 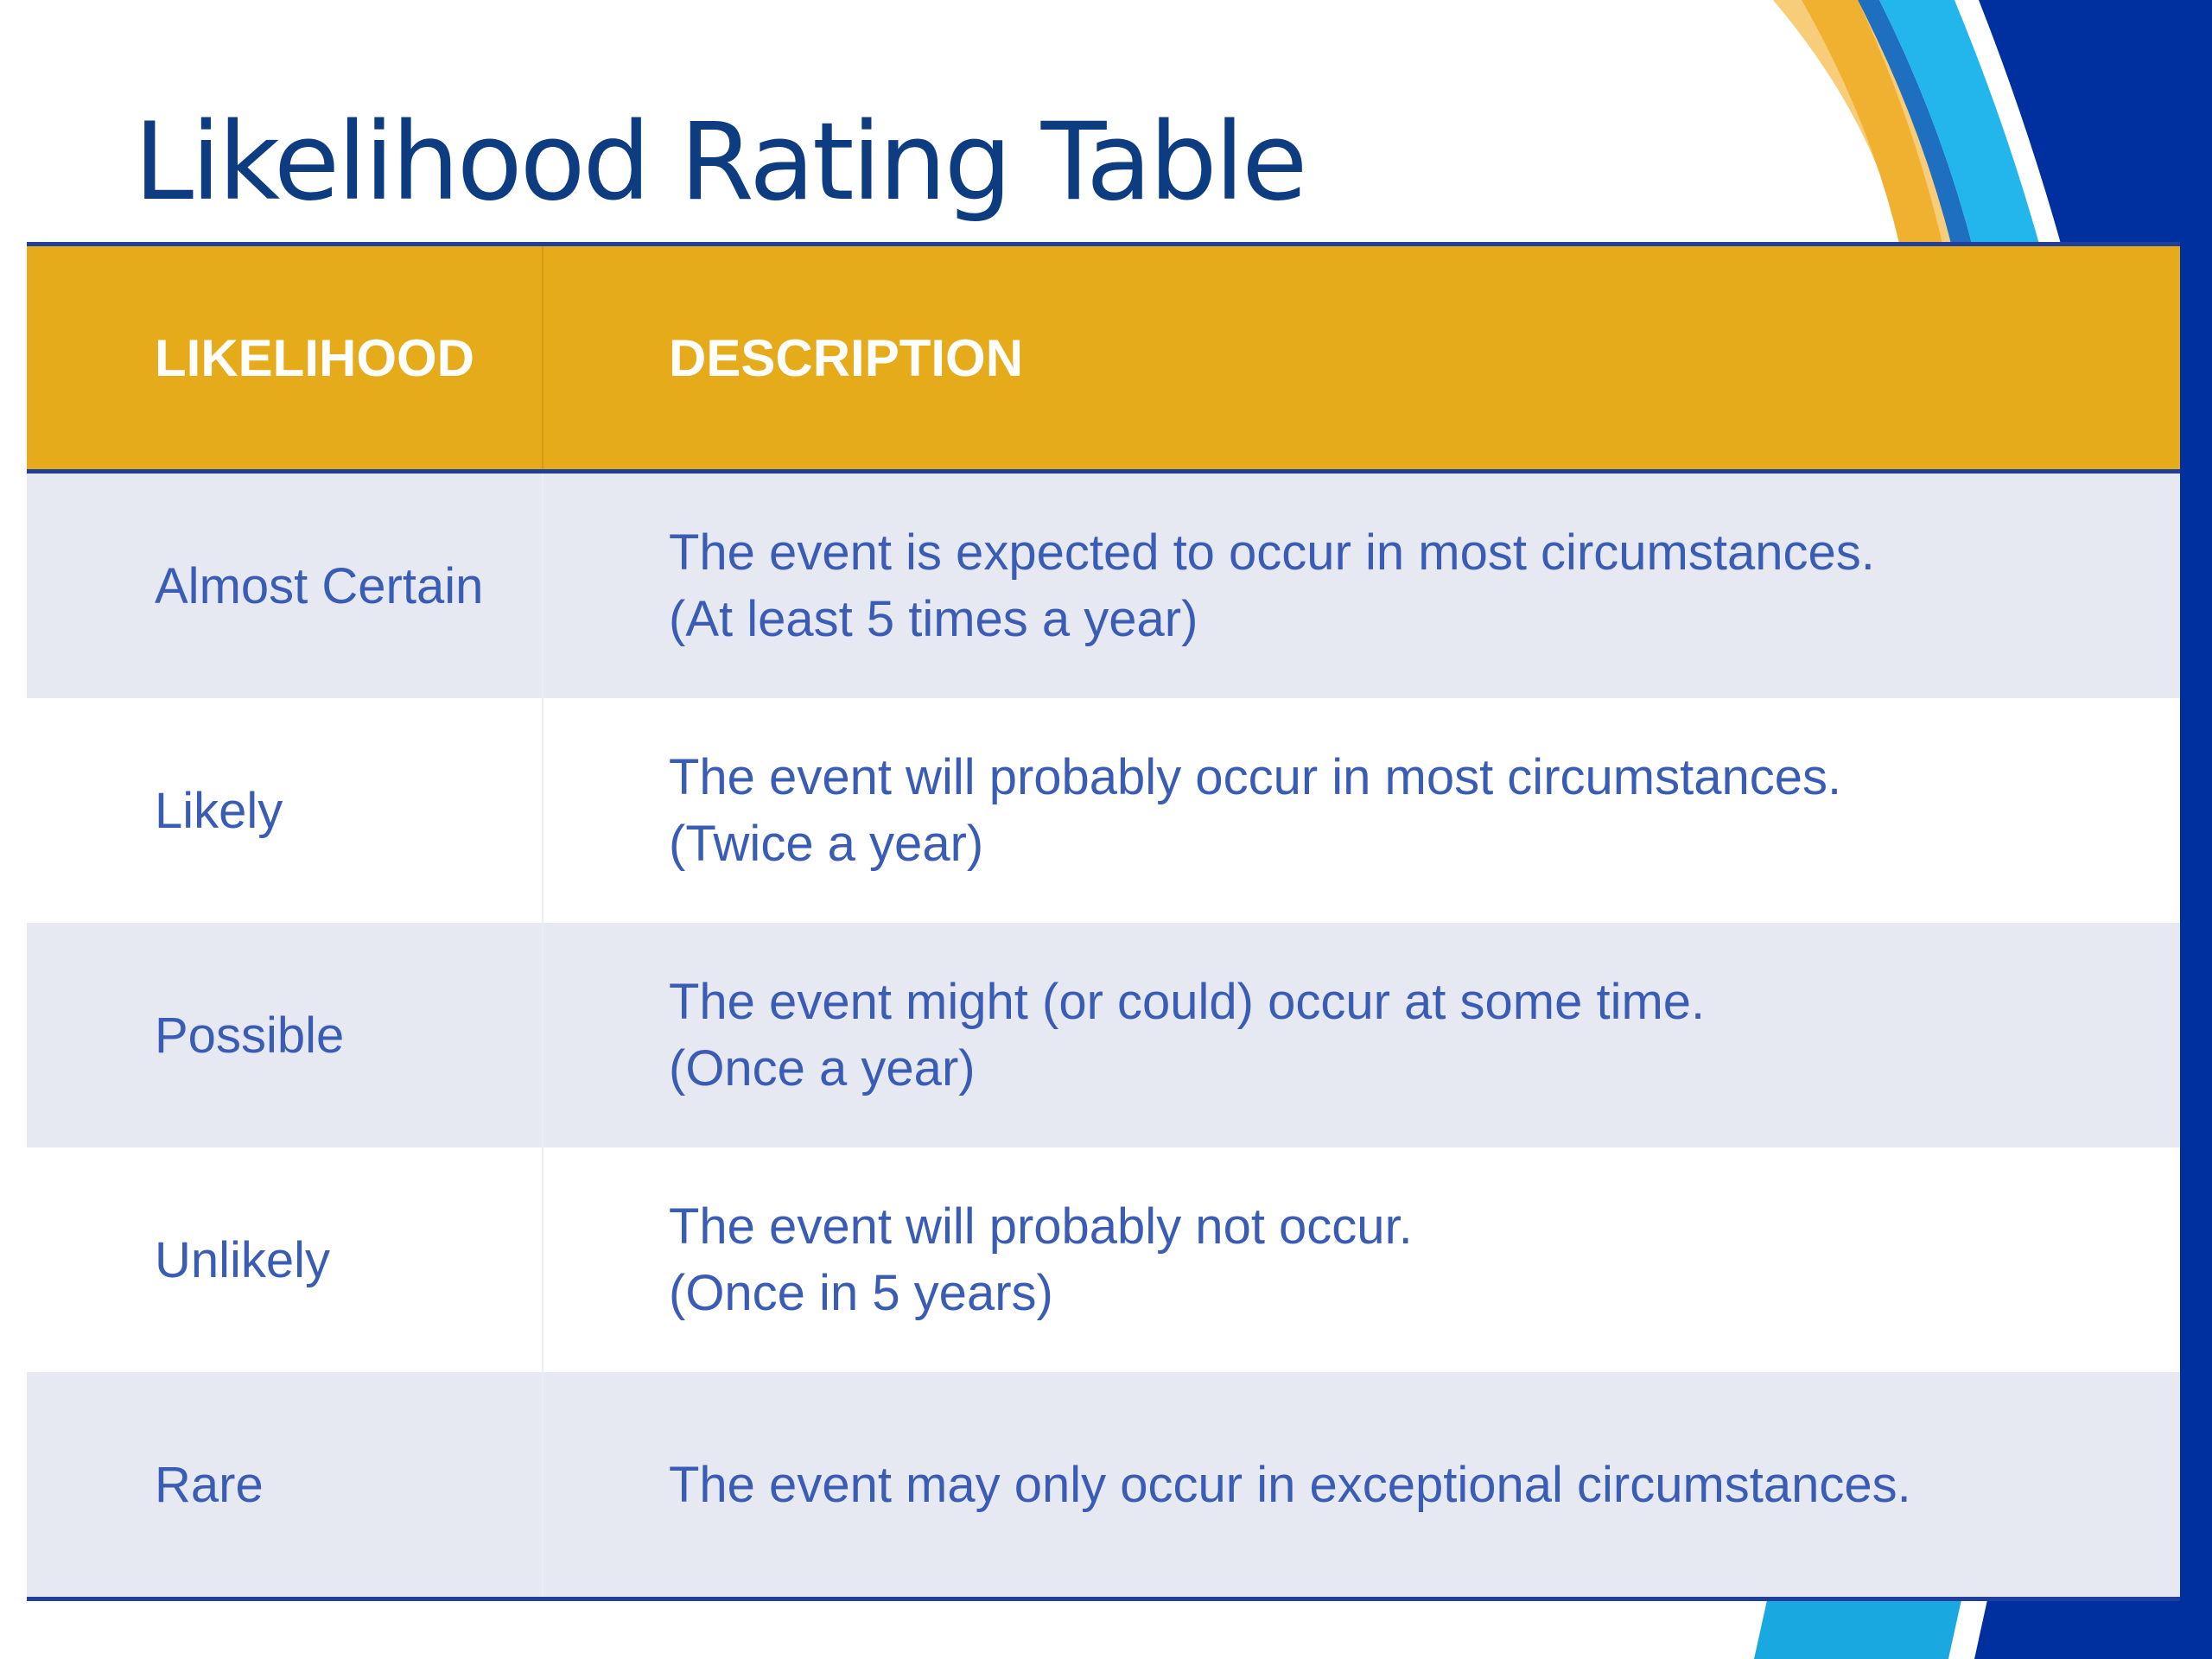 I want to click on decor-band-gold, so click(x=1872, y=122).